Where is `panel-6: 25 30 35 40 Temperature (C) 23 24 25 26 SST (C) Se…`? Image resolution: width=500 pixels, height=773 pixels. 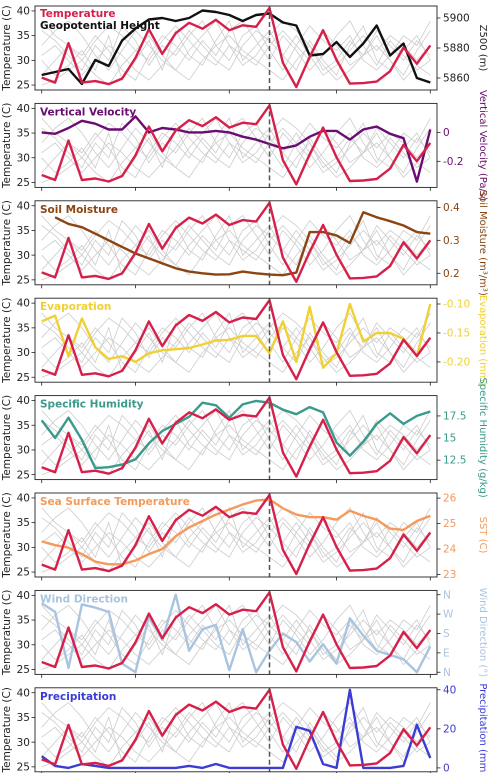
panel-6: 25 30 35 40 Temperature (C) 23 24 25 26 SST (C) Se… is located at coordinates (244, 536).